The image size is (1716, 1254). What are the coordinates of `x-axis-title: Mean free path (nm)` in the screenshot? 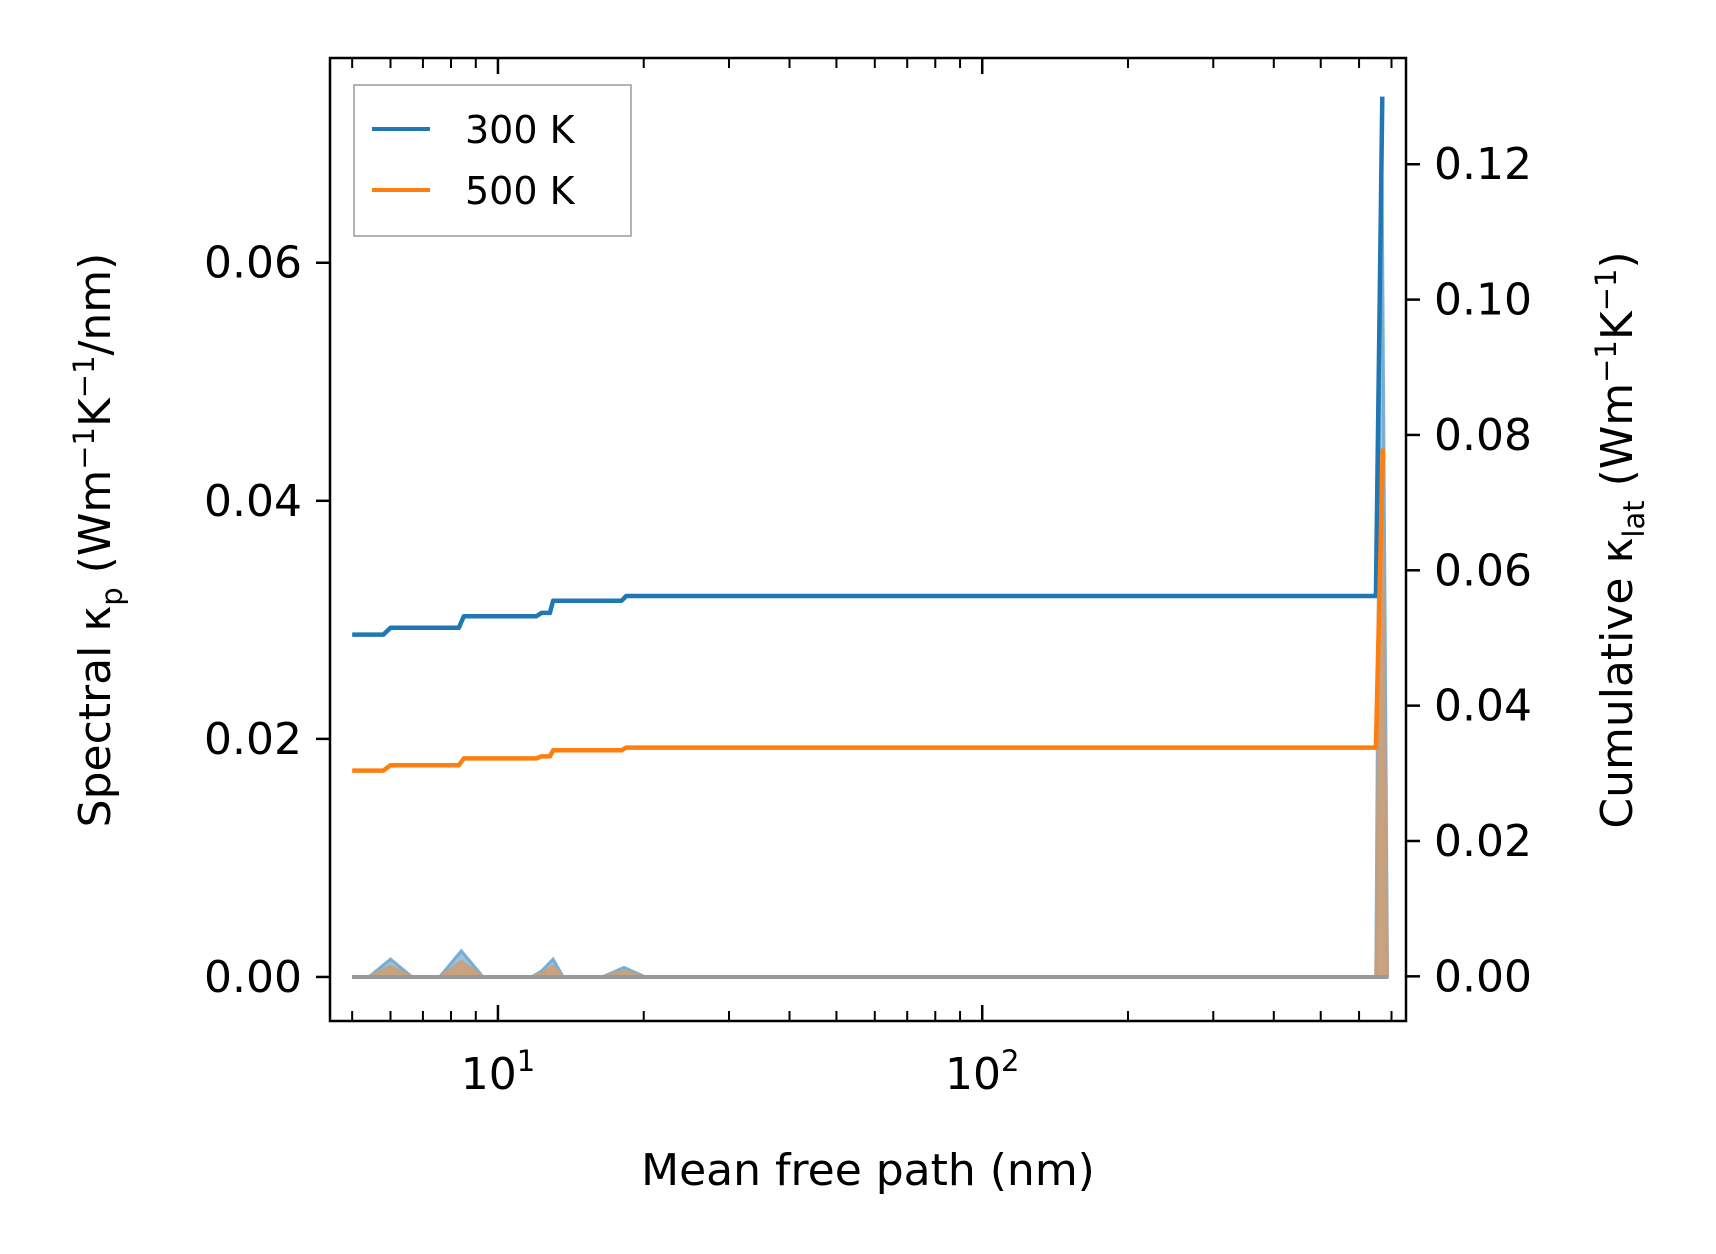 It's located at (868, 1170).